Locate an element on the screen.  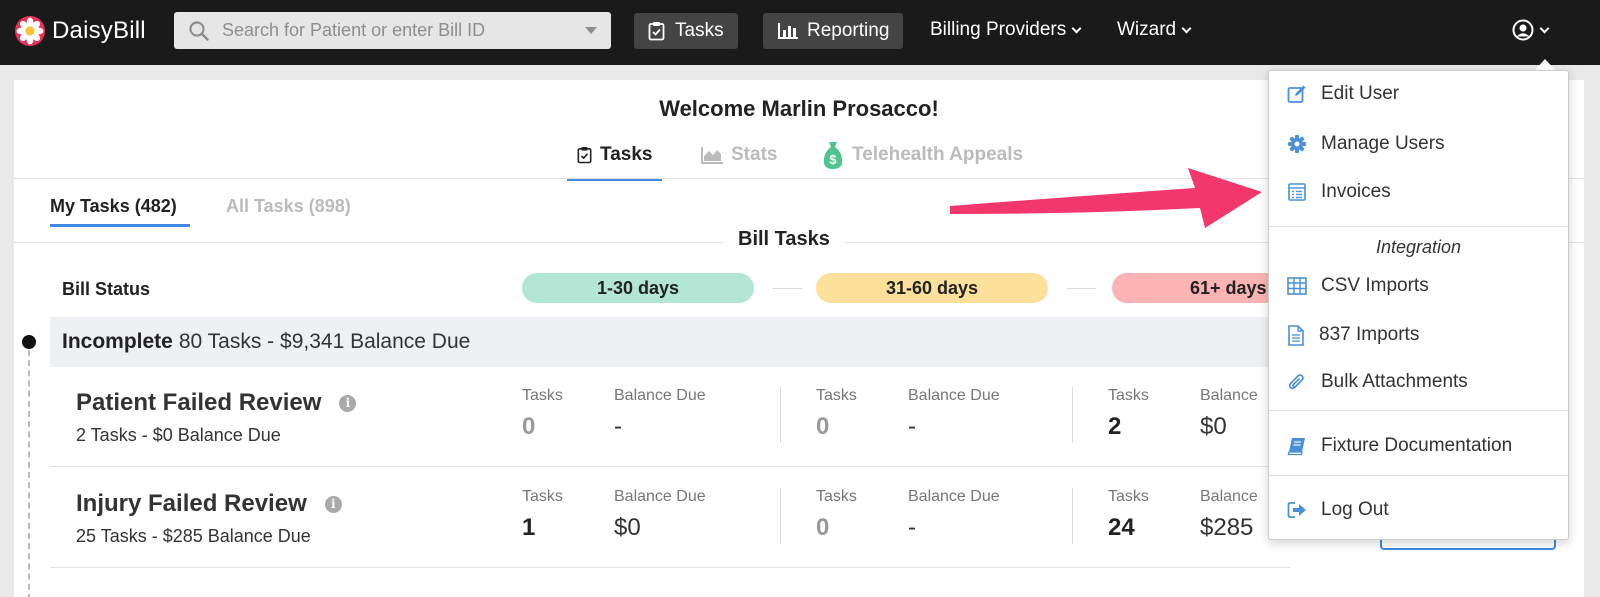
document-icon is located at coordinates (1296, 335).